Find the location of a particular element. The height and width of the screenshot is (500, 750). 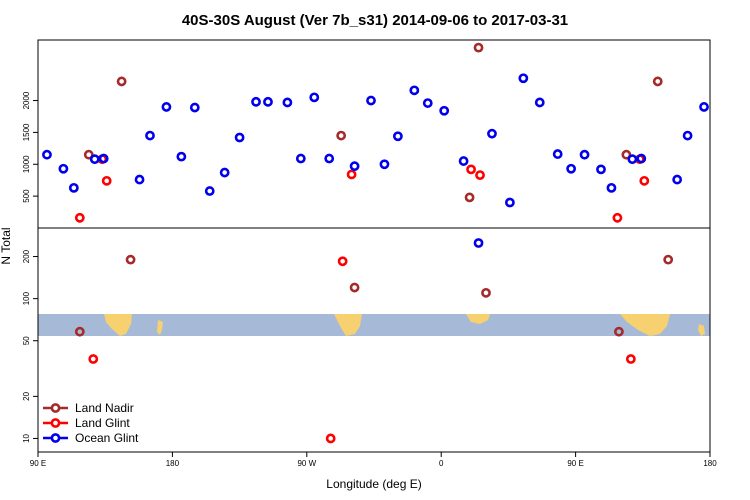

land-south-america is located at coordinates (348, 325).